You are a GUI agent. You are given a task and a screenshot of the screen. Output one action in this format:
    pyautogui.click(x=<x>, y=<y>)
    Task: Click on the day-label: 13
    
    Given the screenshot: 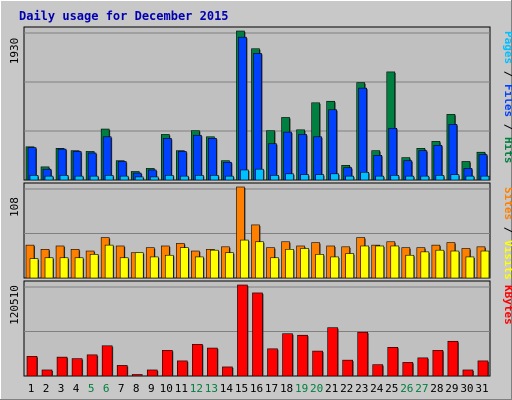 What is the action you would take?
    pyautogui.click(x=211, y=388)
    